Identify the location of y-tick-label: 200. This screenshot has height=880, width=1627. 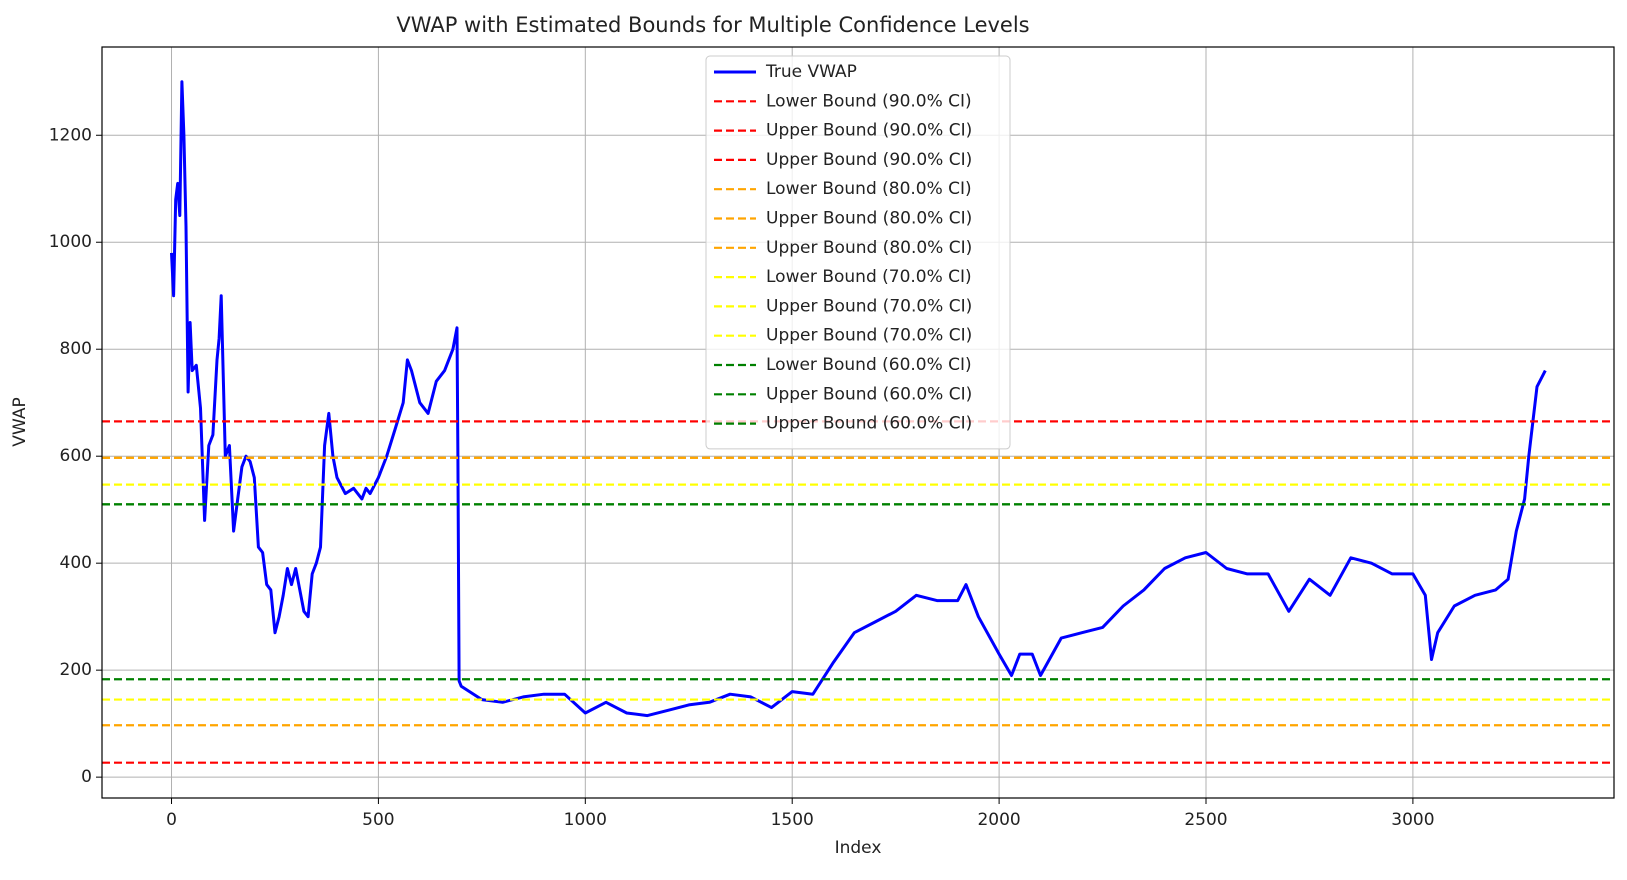
(76, 670).